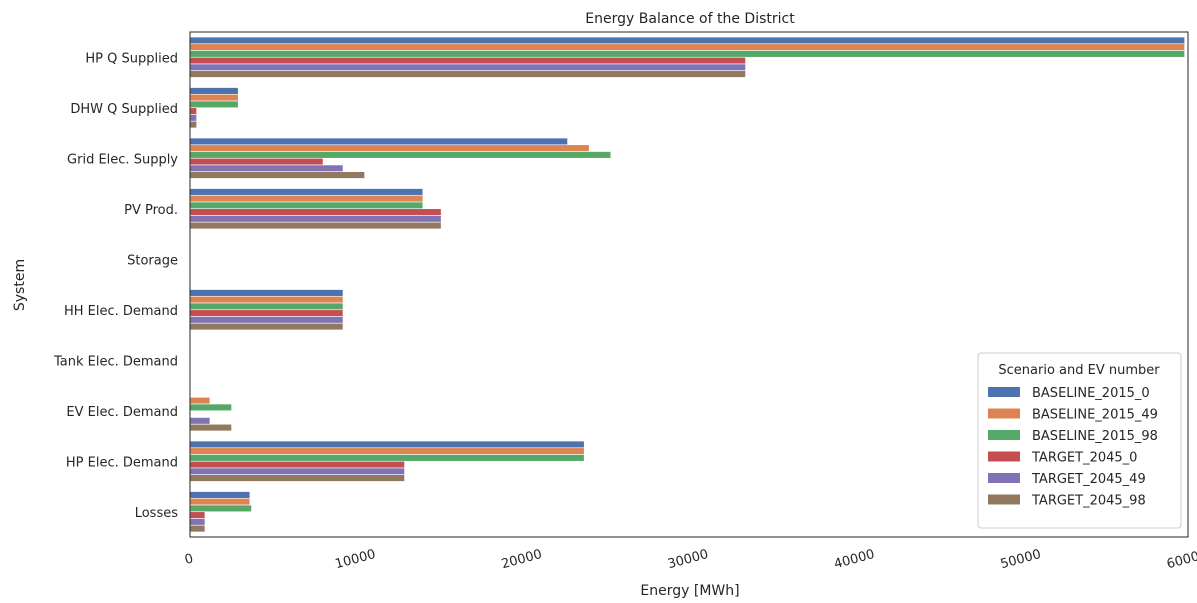 Image resolution: width=1197 pixels, height=603 pixels. I want to click on legend-title: Scenario and EV number, so click(1079, 370).